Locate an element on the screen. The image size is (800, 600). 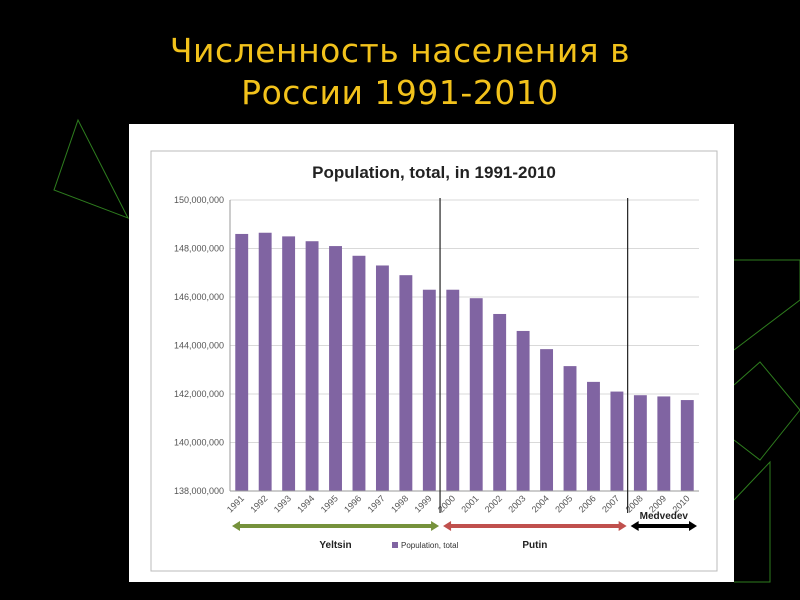
era-label: Yeltsin is located at coordinates (335, 545).